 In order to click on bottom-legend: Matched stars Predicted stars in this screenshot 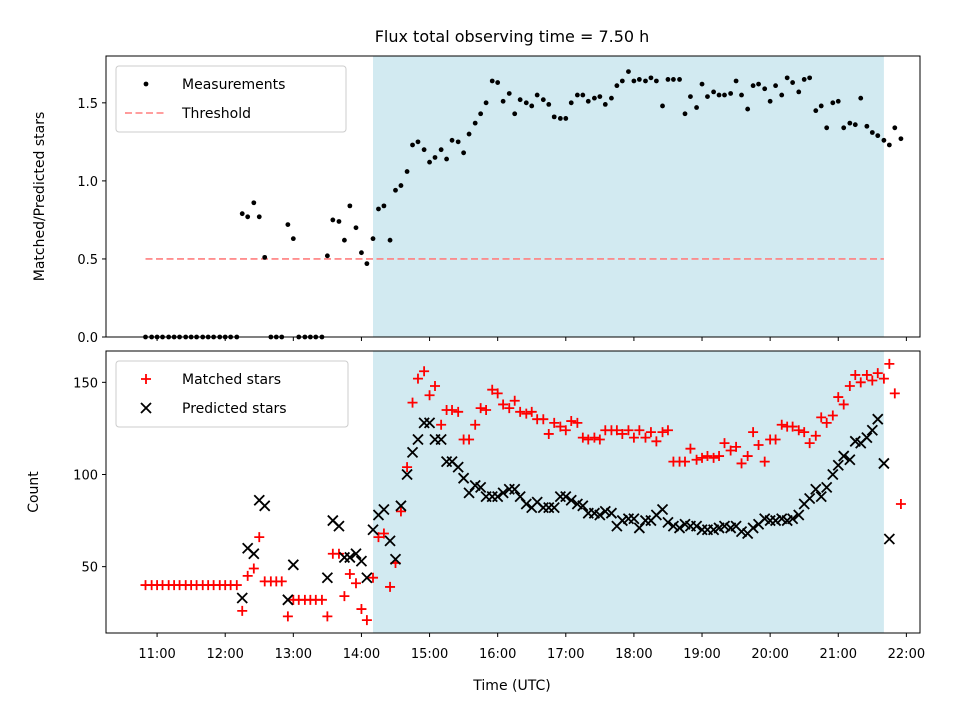, I will do `click(232, 394)`.